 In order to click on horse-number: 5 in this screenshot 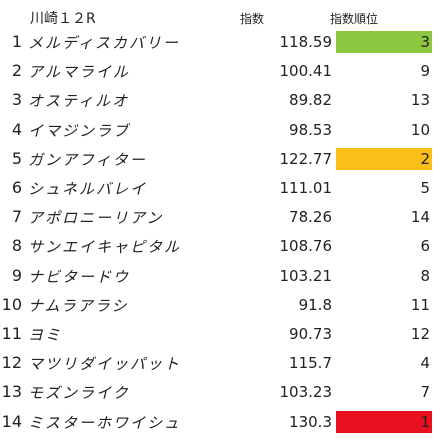, I will do `click(16, 158)`.